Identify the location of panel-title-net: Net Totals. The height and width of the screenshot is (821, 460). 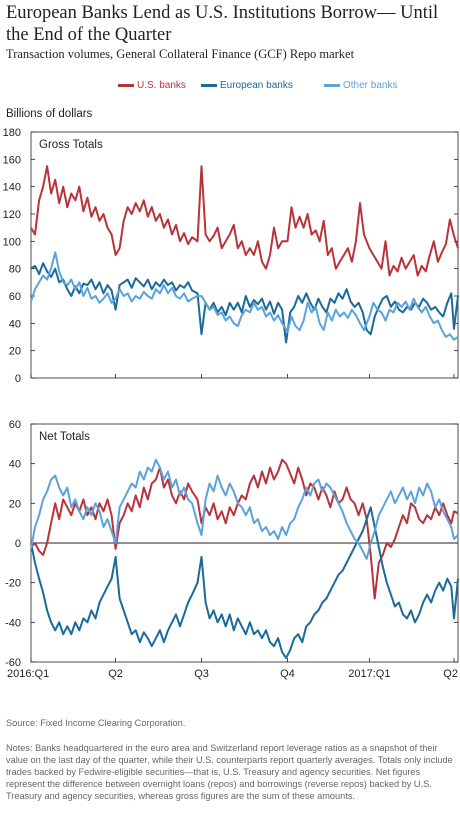
(64, 437).